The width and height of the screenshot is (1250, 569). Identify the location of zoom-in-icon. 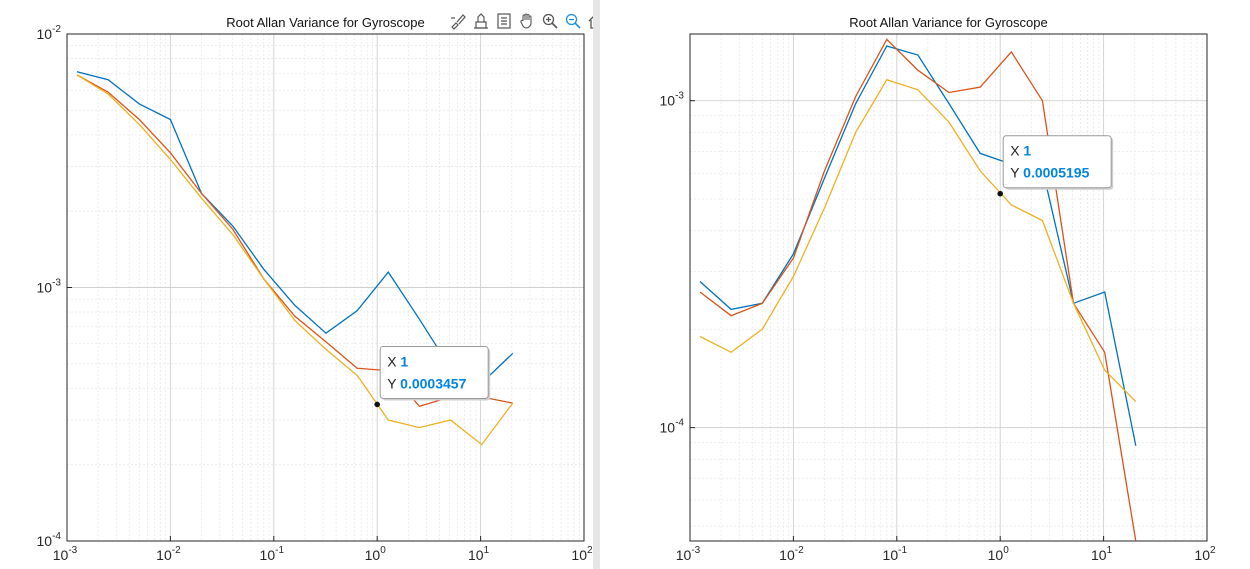
(550, 21).